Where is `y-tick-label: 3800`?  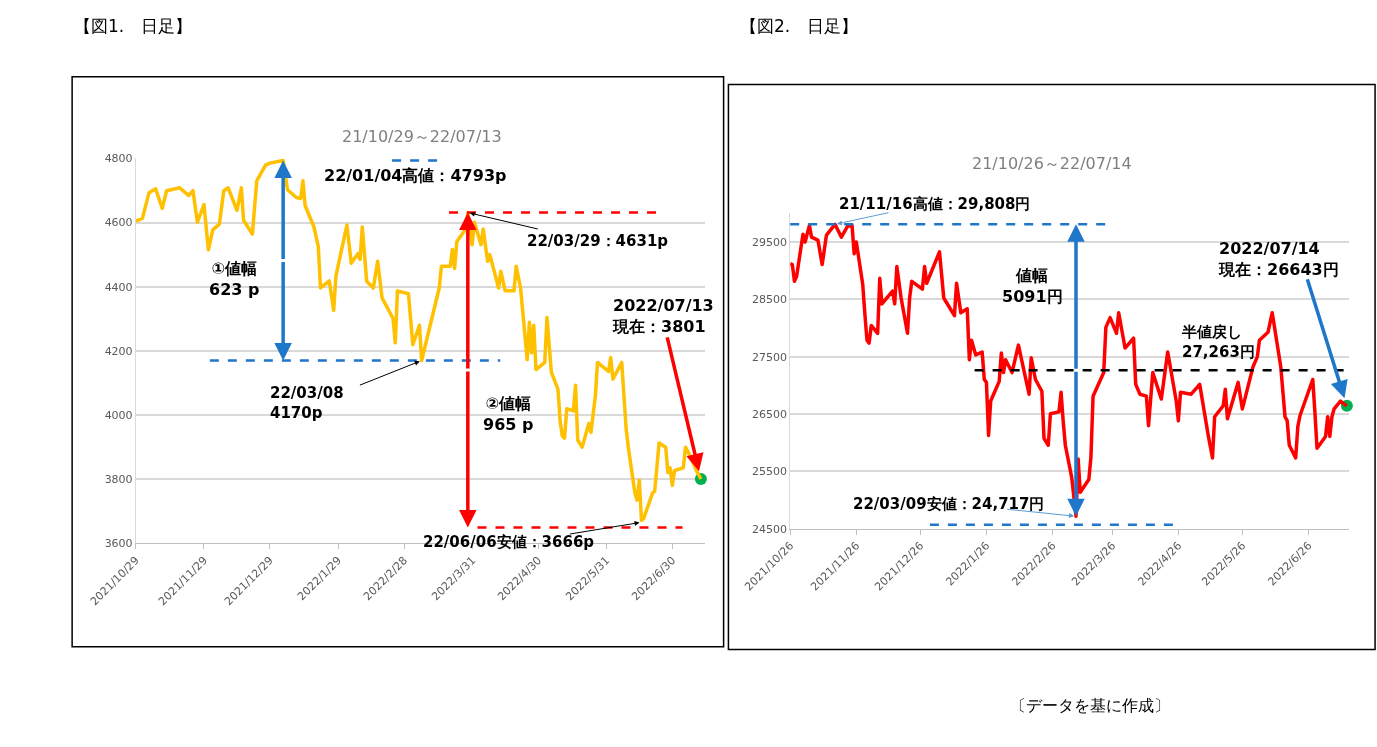 y-tick-label: 3800 is located at coordinates (118, 480).